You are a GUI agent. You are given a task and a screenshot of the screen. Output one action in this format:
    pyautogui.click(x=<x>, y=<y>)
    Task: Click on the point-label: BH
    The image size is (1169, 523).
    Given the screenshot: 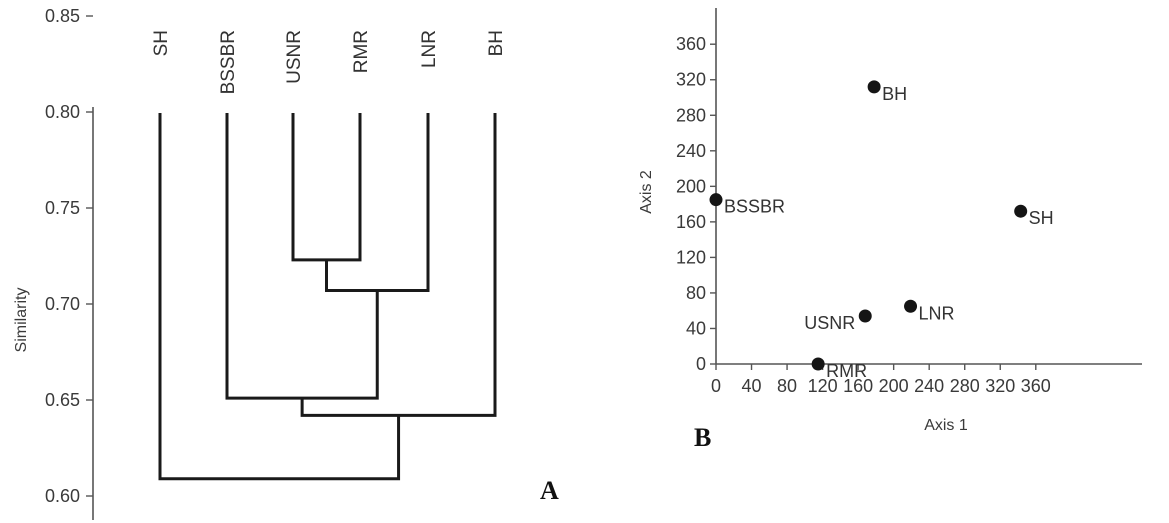 What is the action you would take?
    pyautogui.click(x=894, y=94)
    